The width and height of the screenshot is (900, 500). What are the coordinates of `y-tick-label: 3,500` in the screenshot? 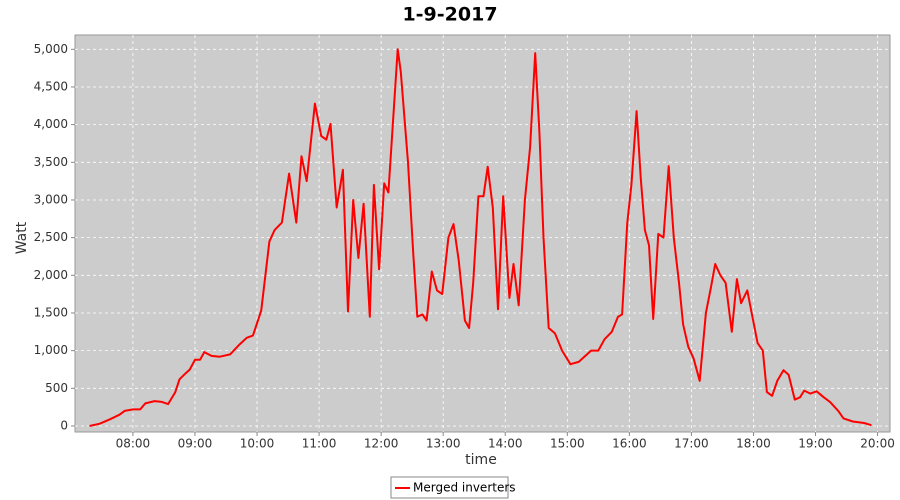 It's located at (51, 162).